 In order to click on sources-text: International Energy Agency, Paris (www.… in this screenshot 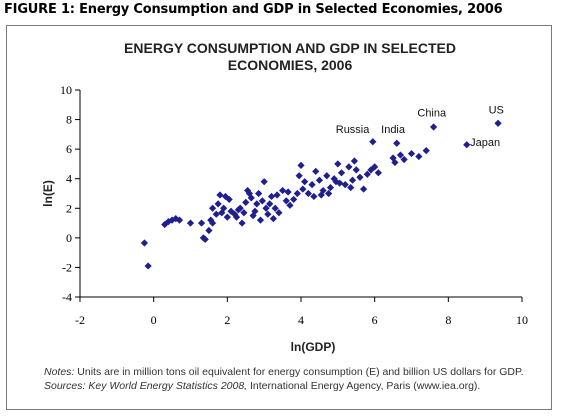, I will do `click(364, 386)`.